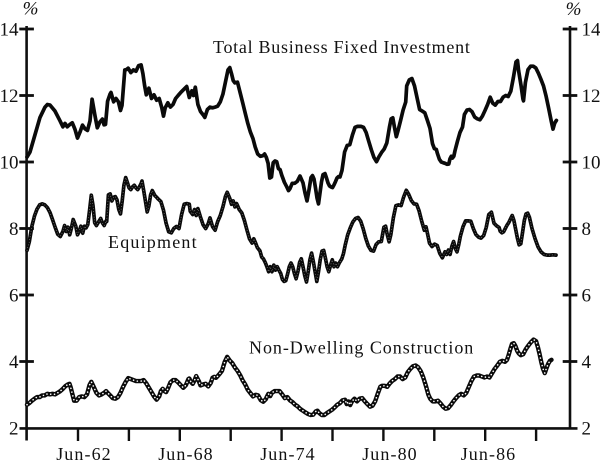 This screenshot has height=470, width=600. Describe the element at coordinates (84, 454) in the screenshot. I see `svg-text: Jun-62` at that location.